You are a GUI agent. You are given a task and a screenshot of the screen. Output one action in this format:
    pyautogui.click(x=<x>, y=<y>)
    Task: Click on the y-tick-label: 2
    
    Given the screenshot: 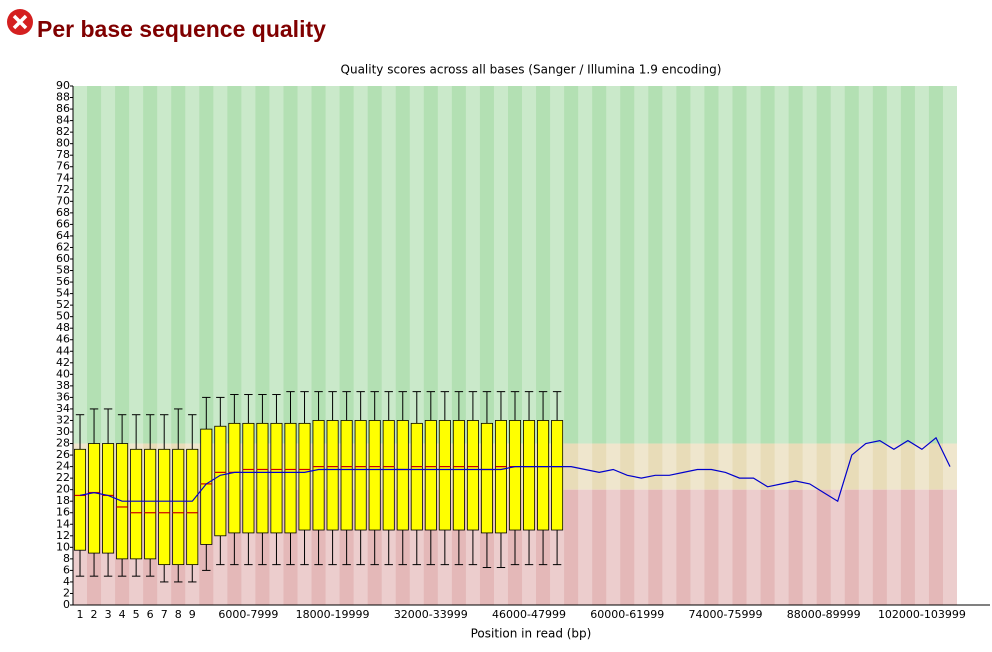 What is the action you would take?
    pyautogui.click(x=66, y=592)
    